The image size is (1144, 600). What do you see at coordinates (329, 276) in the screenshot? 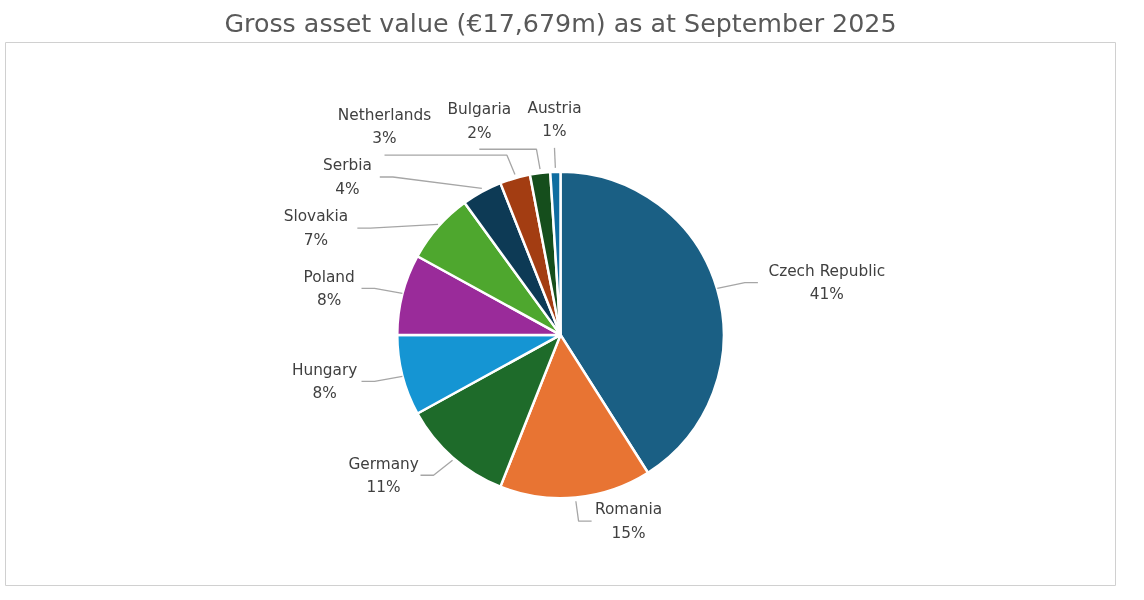
I see `slice-label: Poland` at bounding box center [329, 276].